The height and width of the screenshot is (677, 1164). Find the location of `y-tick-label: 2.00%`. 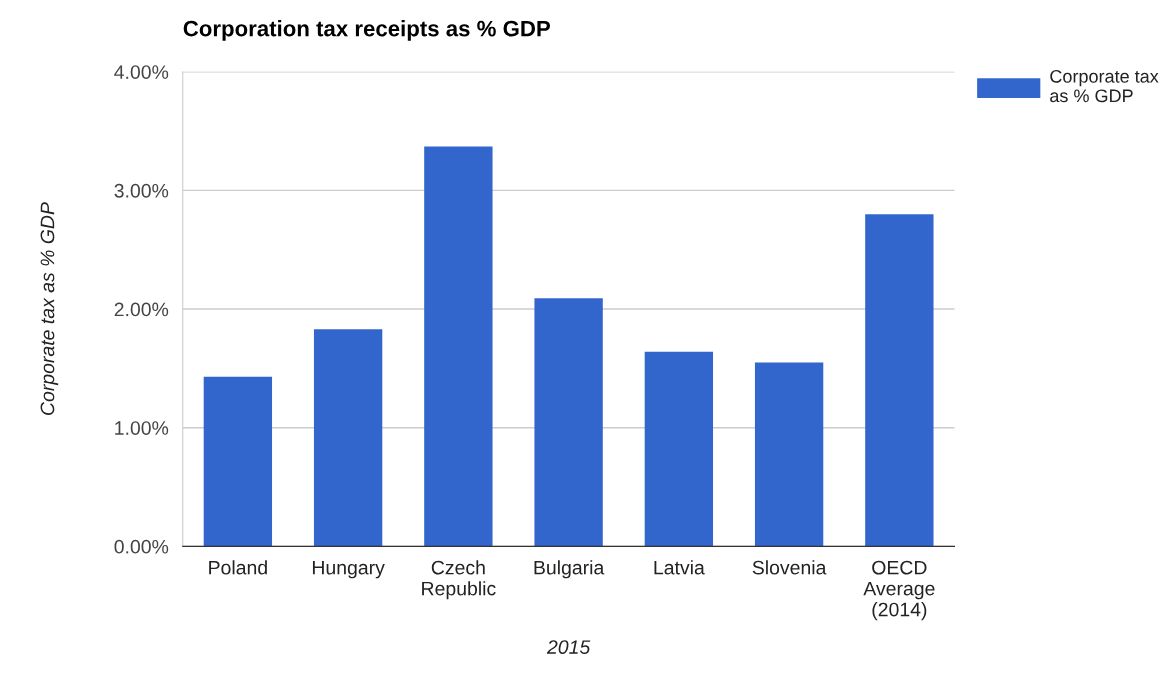

y-tick-label: 2.00% is located at coordinates (141, 309).